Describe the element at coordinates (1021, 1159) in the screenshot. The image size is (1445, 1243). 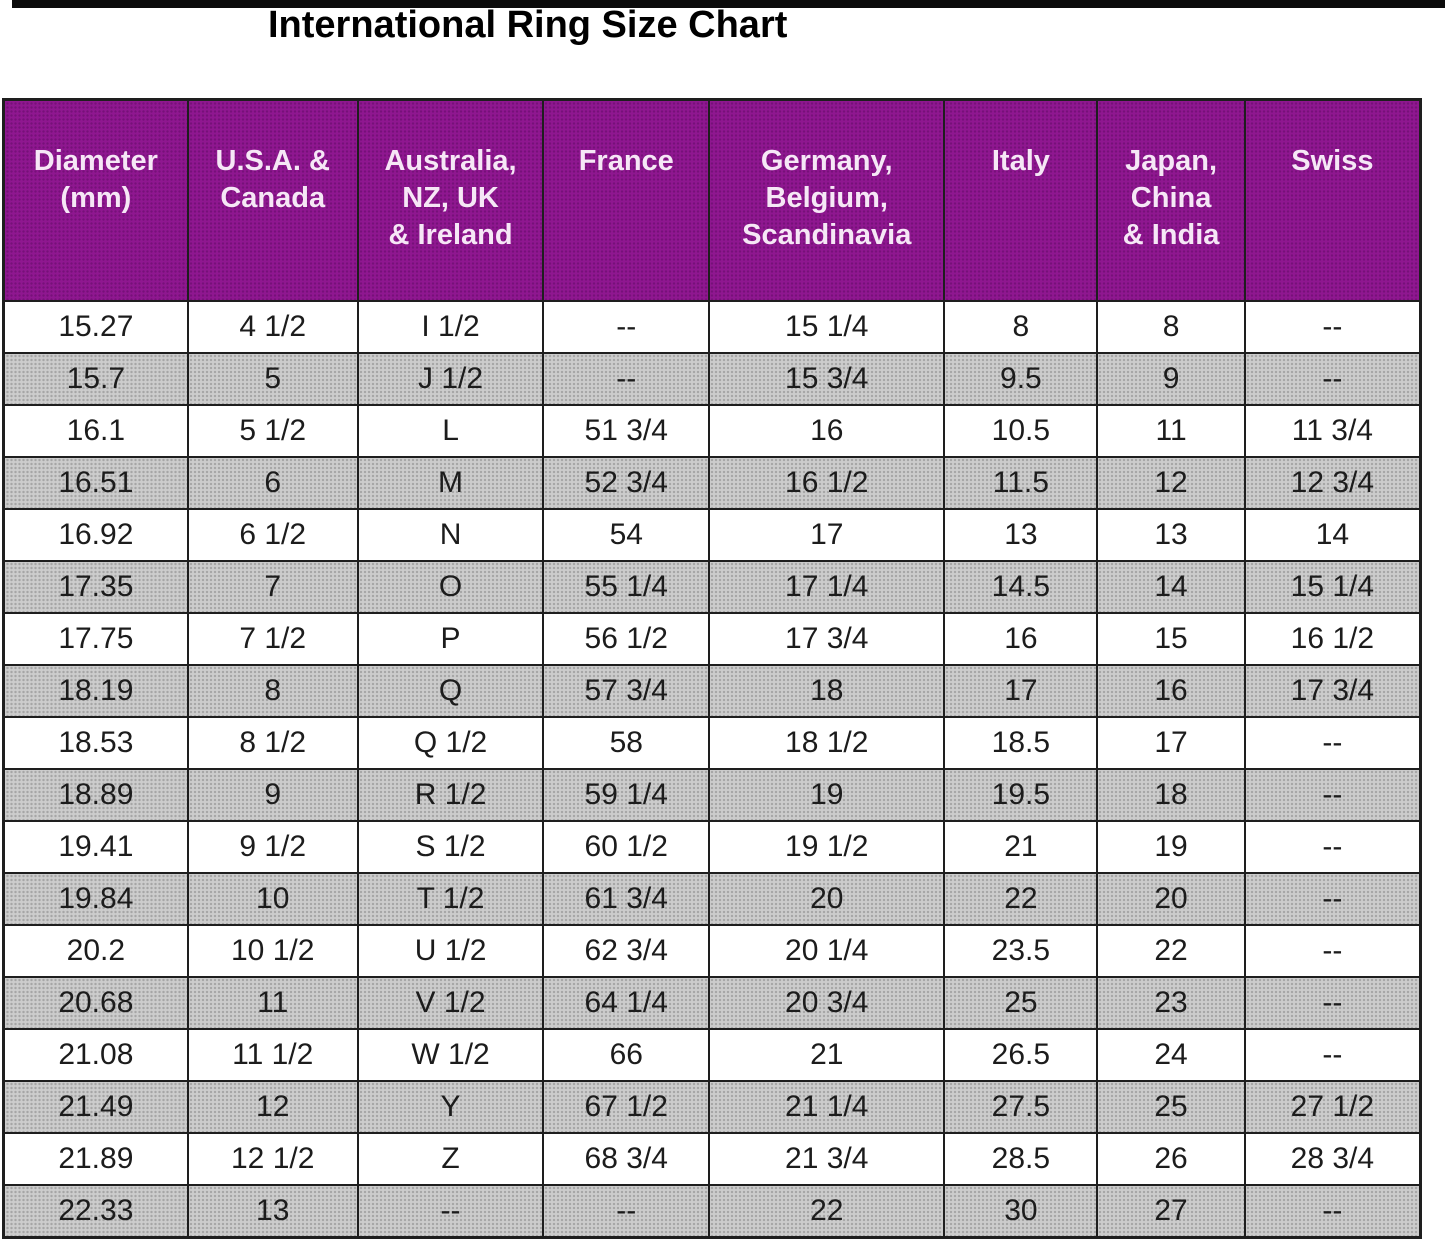
I see `table-cell-italy: 28.5` at that location.